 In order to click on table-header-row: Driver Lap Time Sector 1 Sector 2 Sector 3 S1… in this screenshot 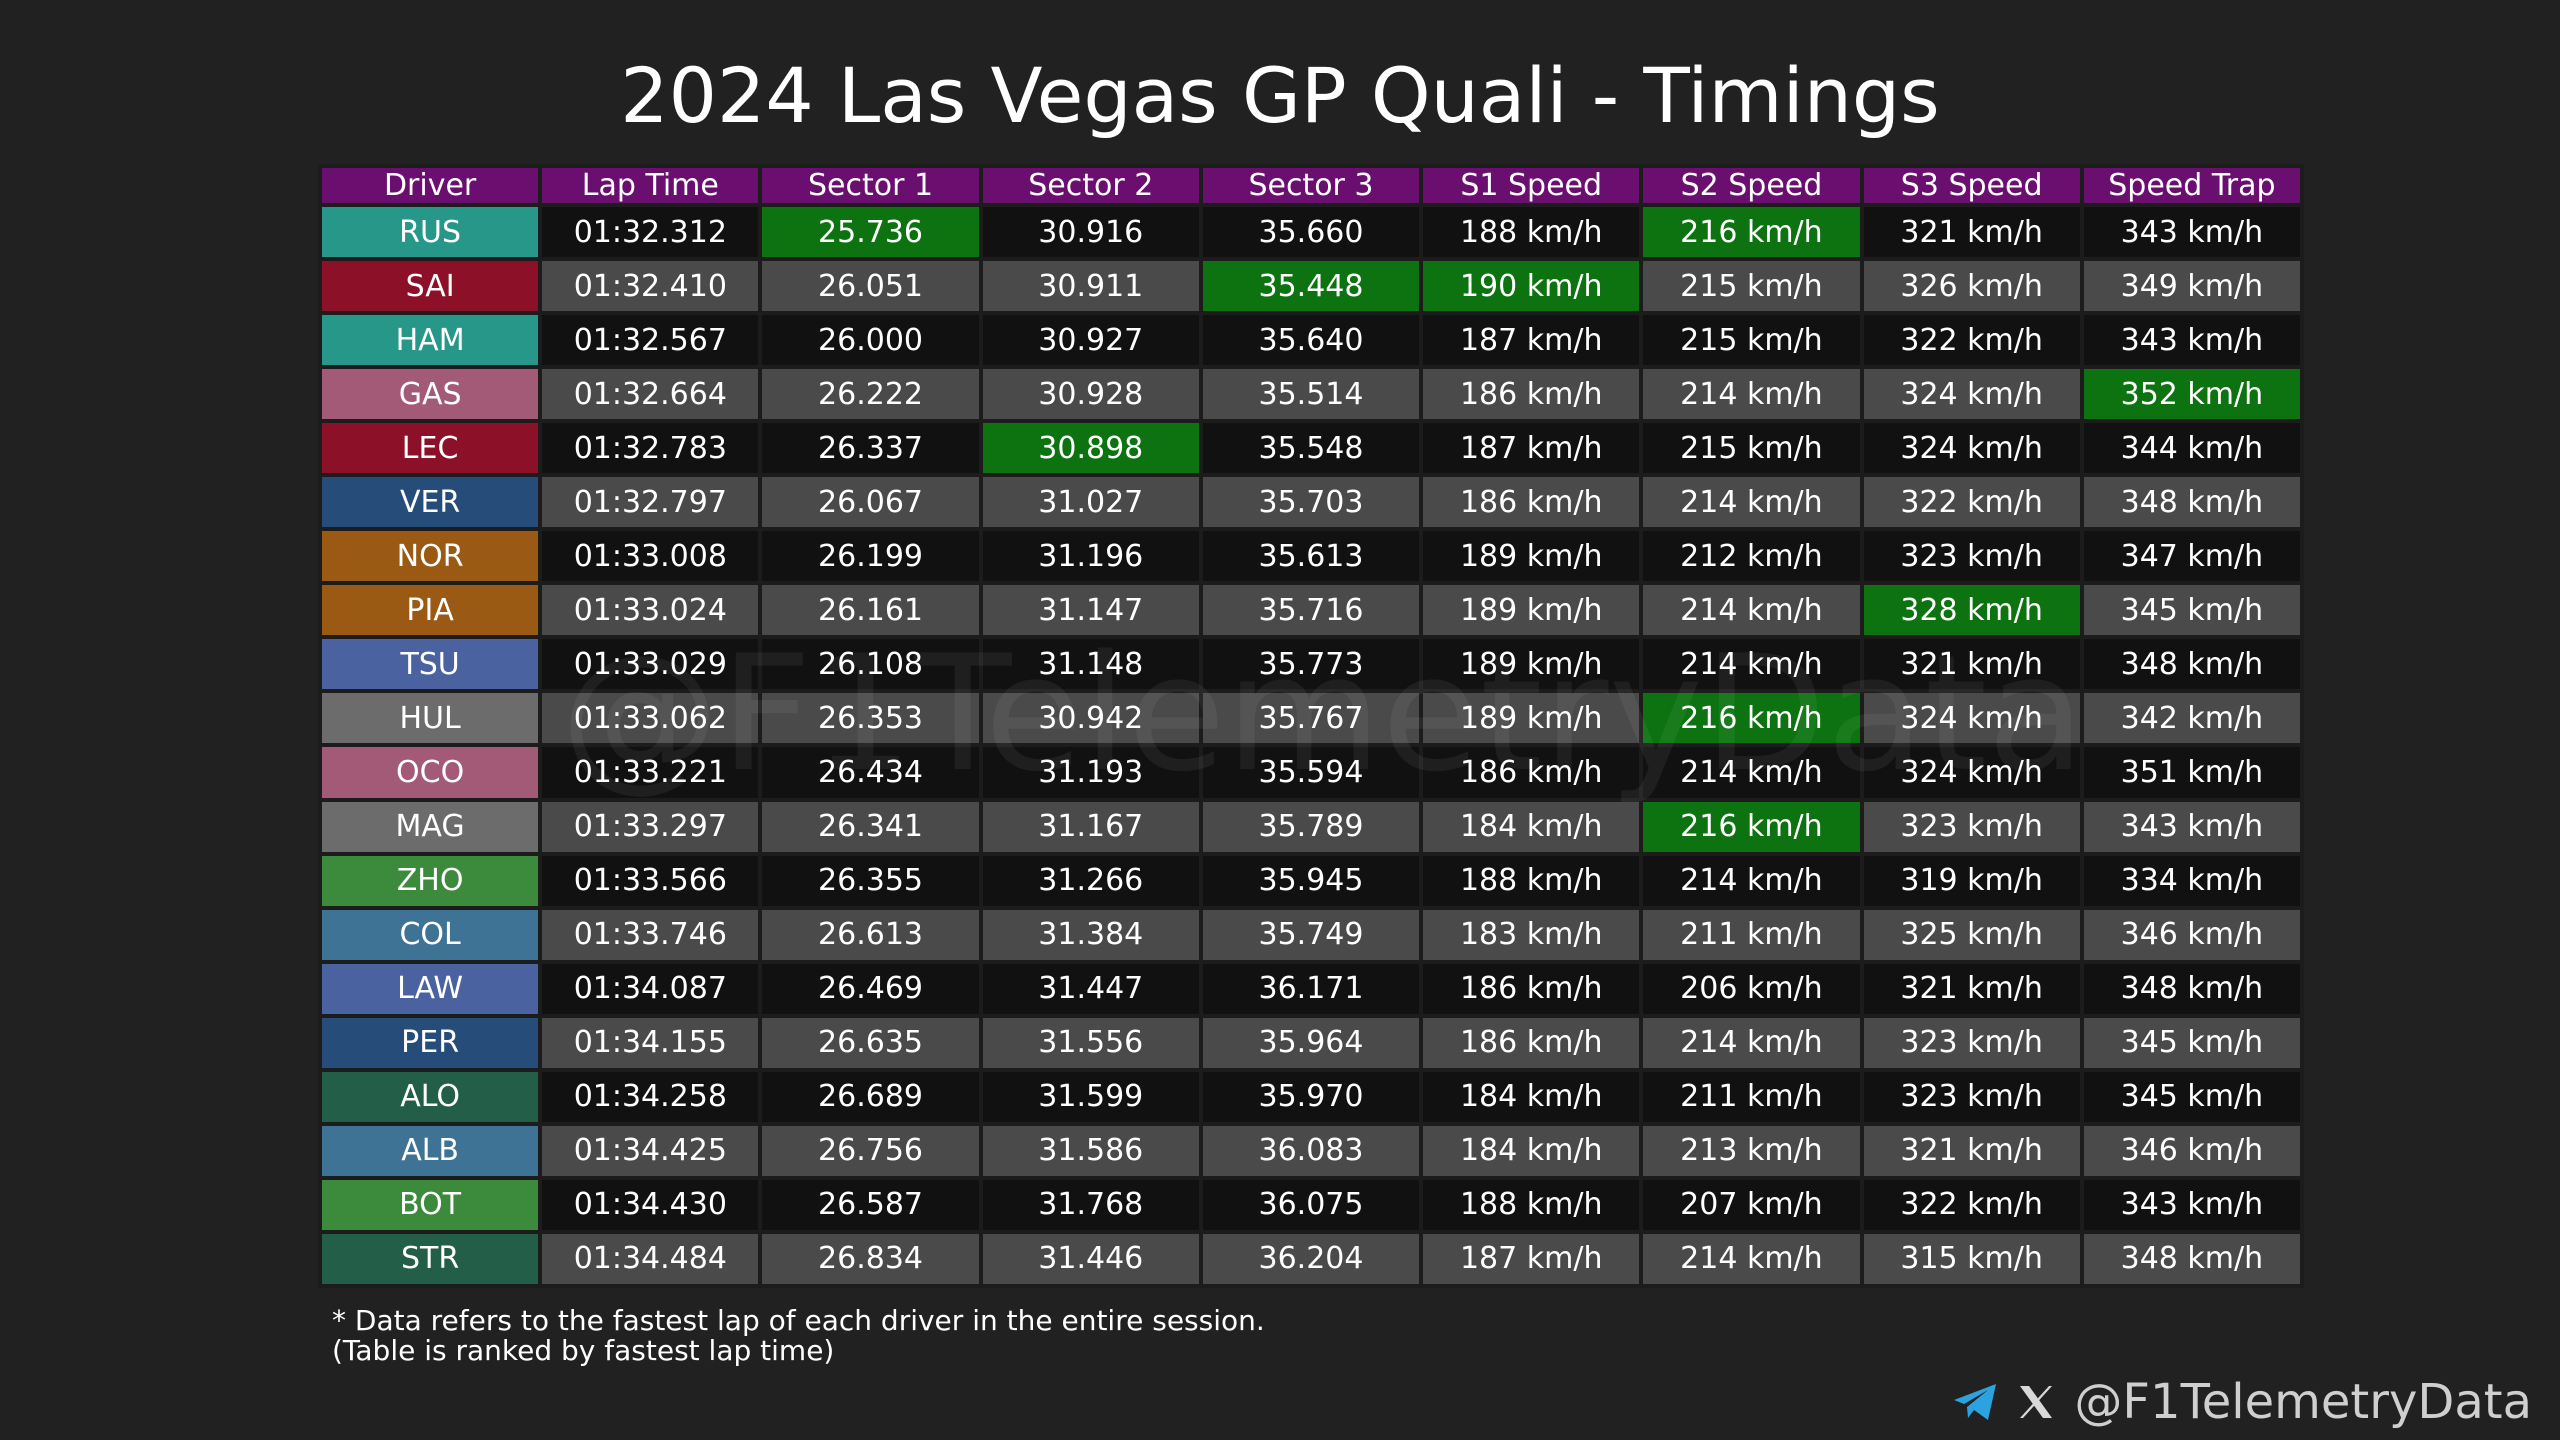, I will do `click(1311, 185)`.